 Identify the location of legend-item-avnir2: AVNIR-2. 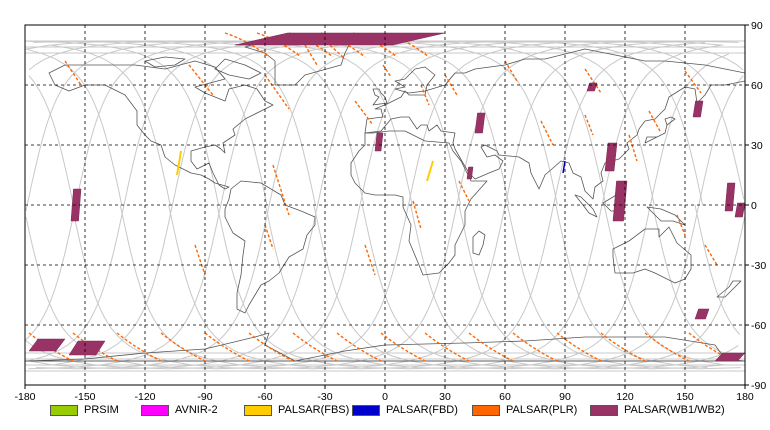
(179, 410).